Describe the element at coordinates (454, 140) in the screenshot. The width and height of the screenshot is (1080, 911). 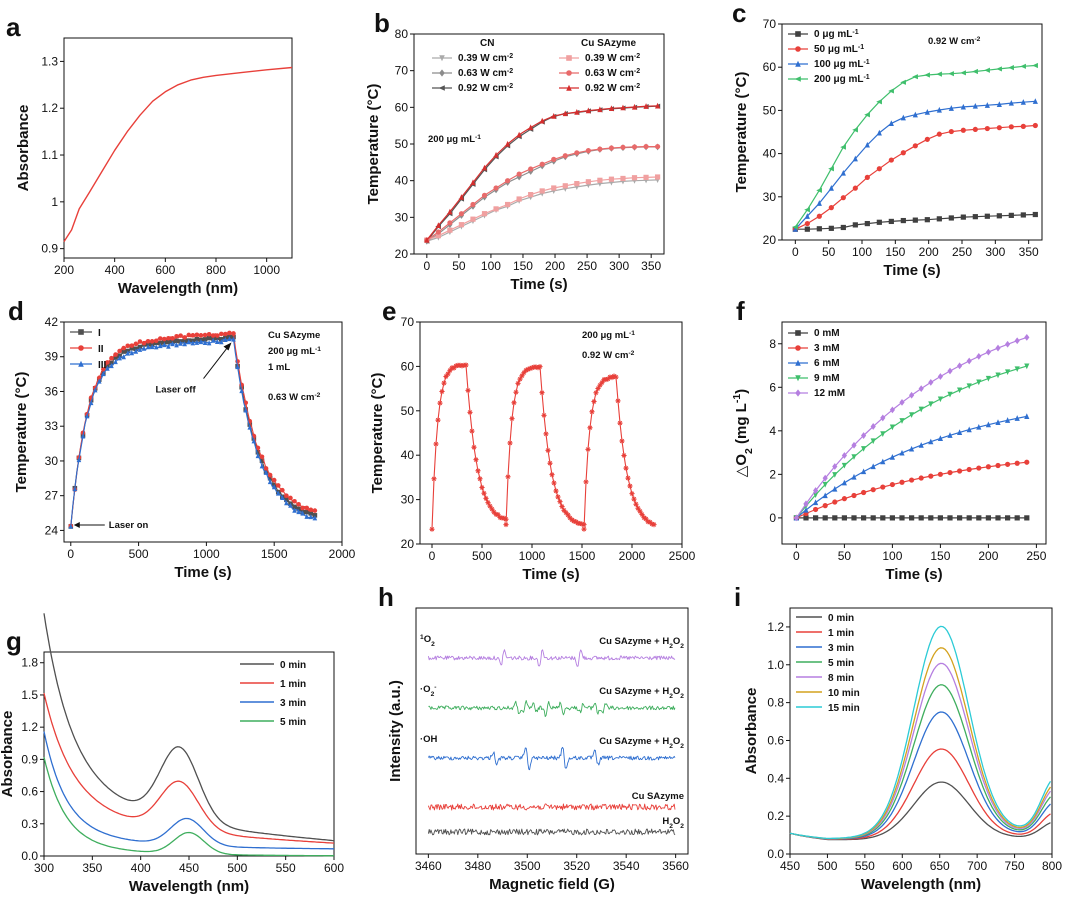
I see `concentration-annotation: 200 μg mL-1` at that location.